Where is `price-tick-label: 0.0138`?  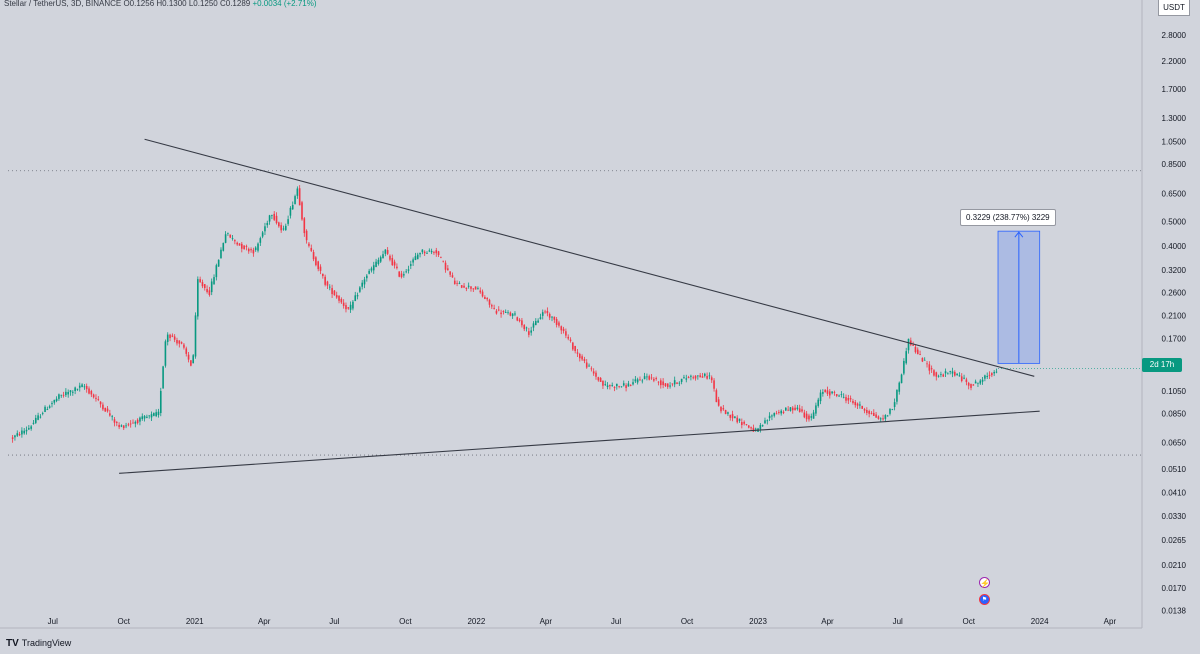 price-tick-label: 0.0138 is located at coordinates (1174, 611).